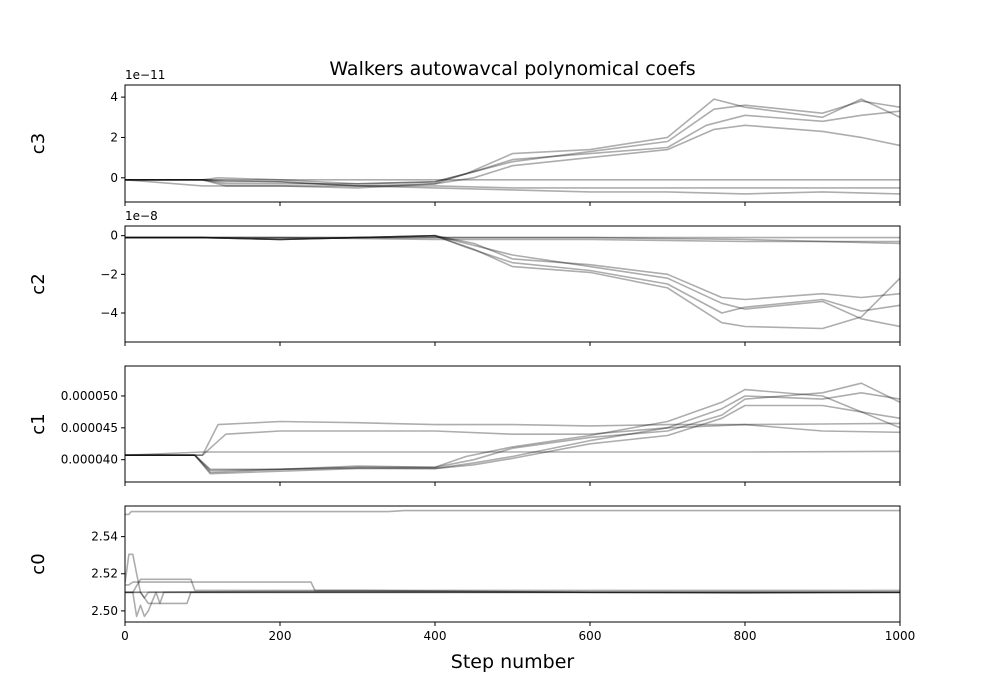 The image size is (1000, 700). What do you see at coordinates (114, 97) in the screenshot?
I see `y-tick-label-c3: 4` at bounding box center [114, 97].